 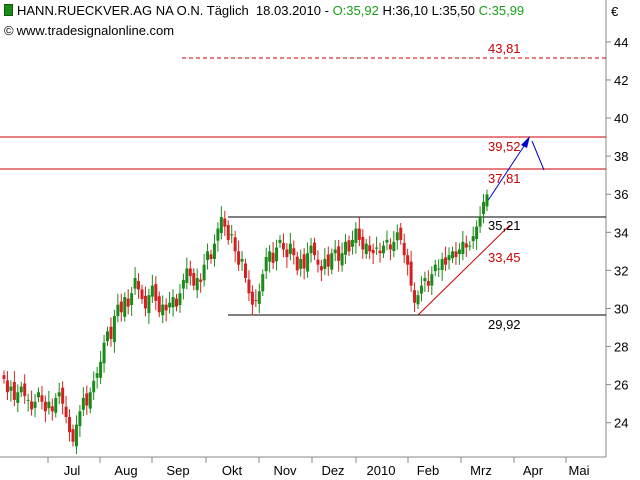 I want to click on y-tick-label: 26, so click(x=621, y=385).